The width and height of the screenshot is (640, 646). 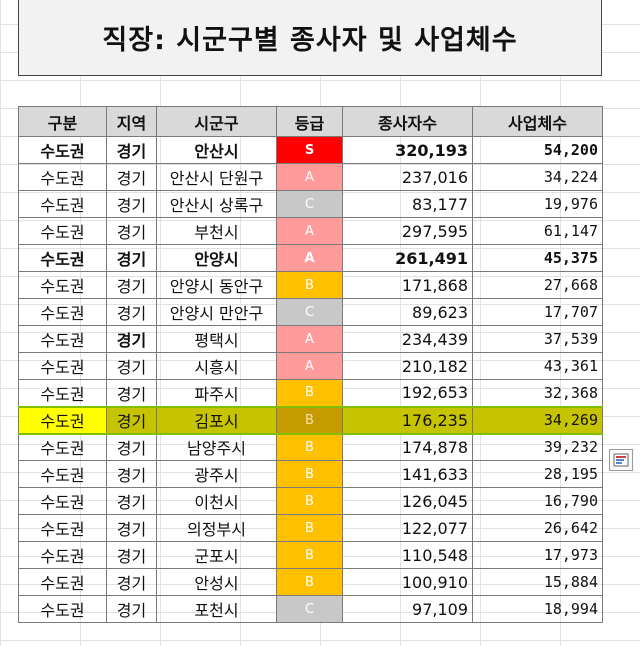 I want to click on cell-district: 광주시, so click(x=216, y=474).